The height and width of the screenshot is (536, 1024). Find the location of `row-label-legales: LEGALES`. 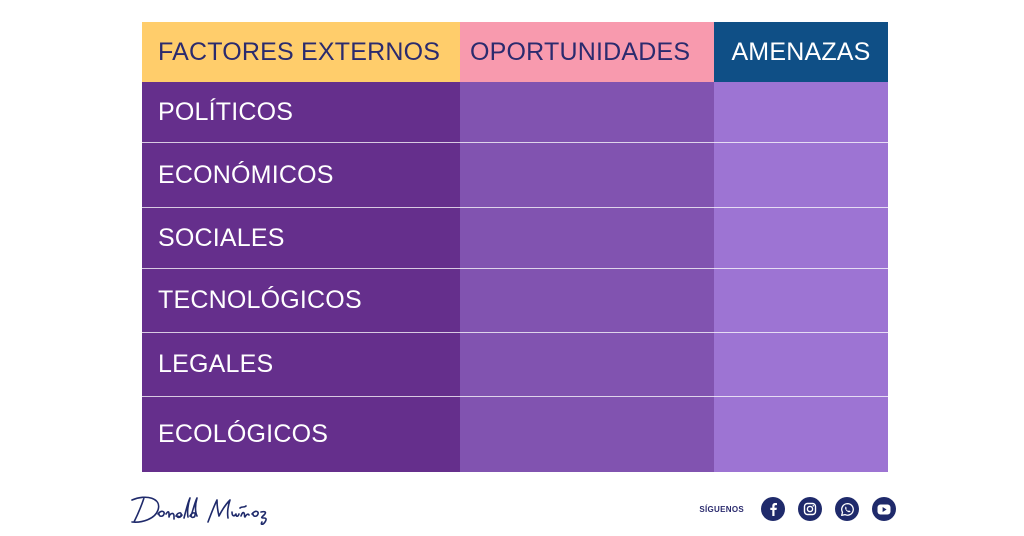

row-label-legales: LEGALES is located at coordinates (301, 364).